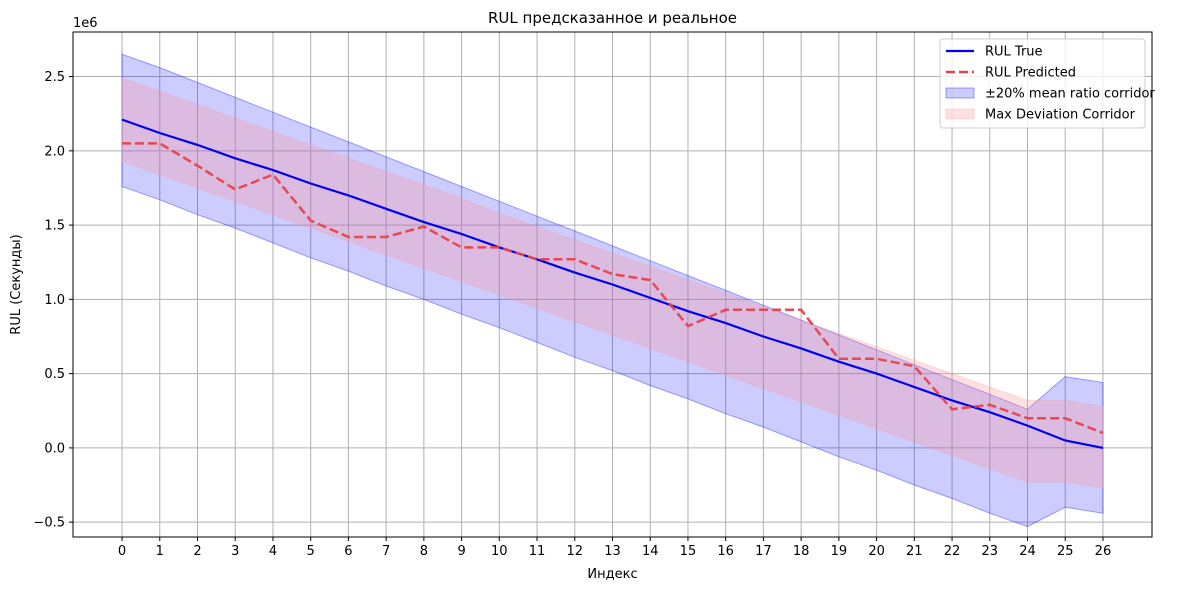 This screenshot has width=1189, height=590. Describe the element at coordinates (235, 551) in the screenshot. I see `x-tick-label: 3` at that location.